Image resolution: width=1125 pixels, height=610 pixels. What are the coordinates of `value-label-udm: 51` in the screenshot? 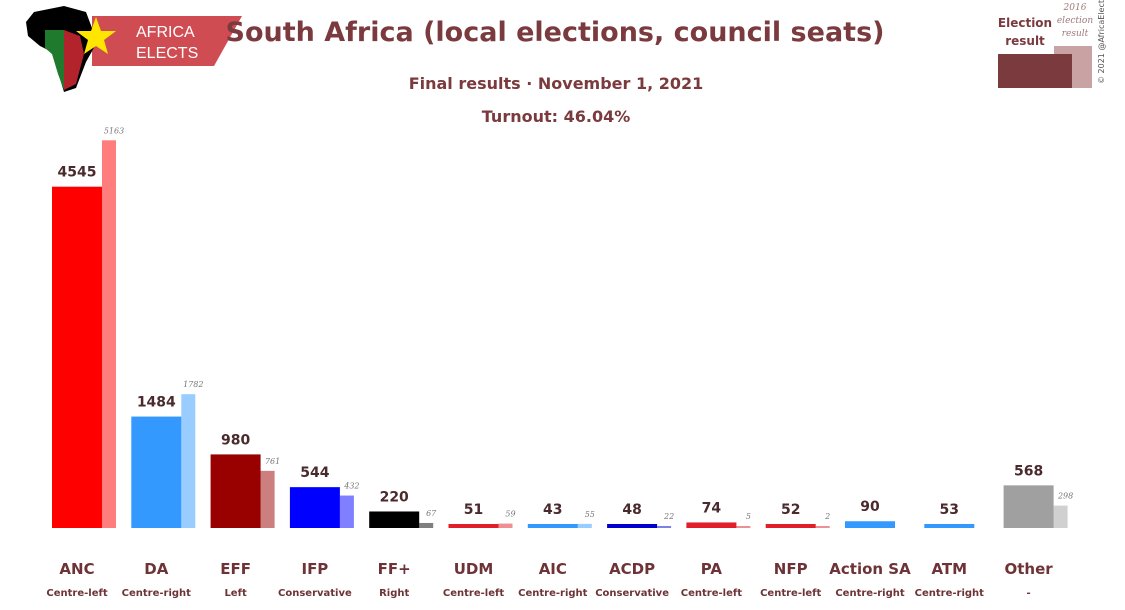 It's located at (473, 510).